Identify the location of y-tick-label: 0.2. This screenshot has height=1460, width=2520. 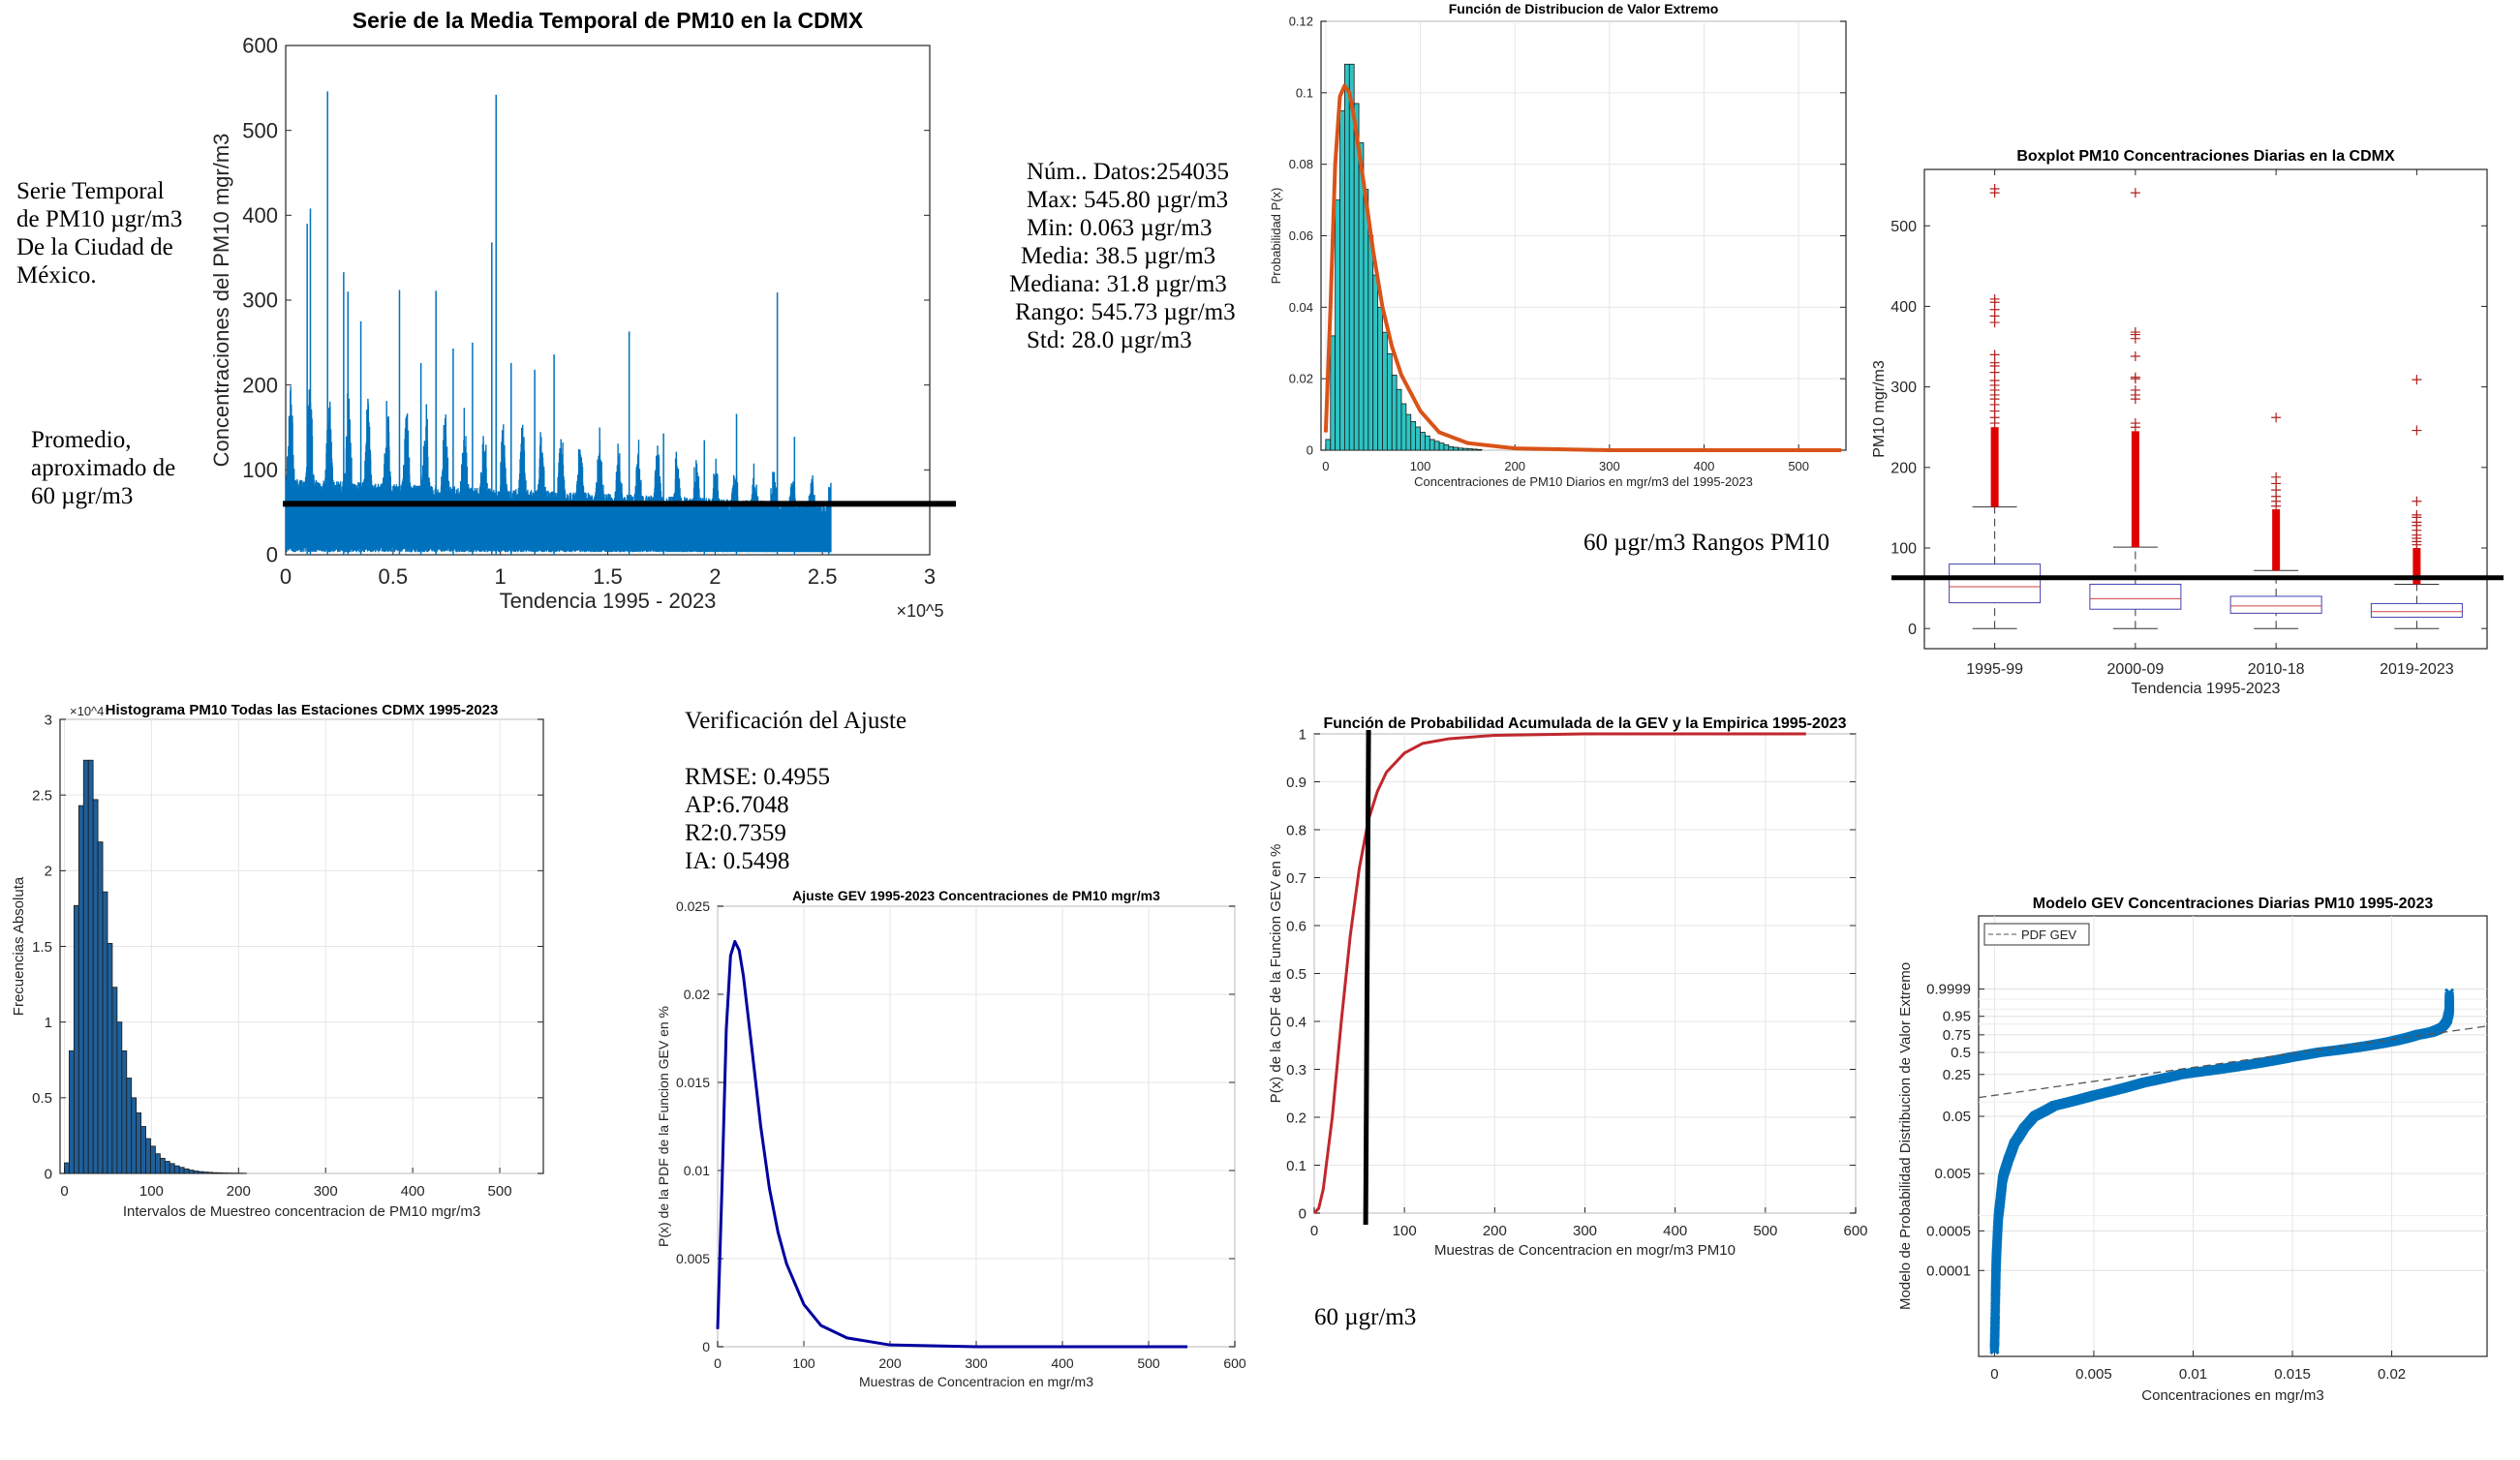
(1296, 1118).